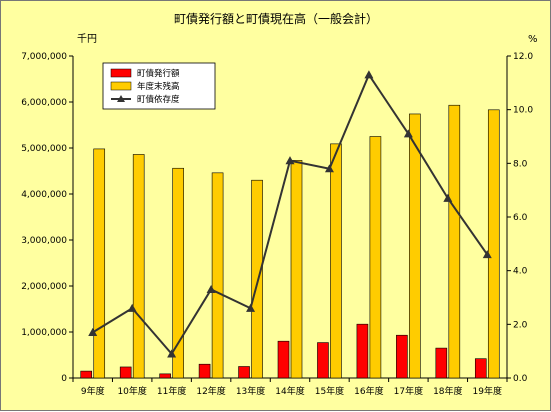 The image size is (551, 412). What do you see at coordinates (329, 391) in the screenshot?
I see `x-axis-category-label: 15年度` at bounding box center [329, 391].